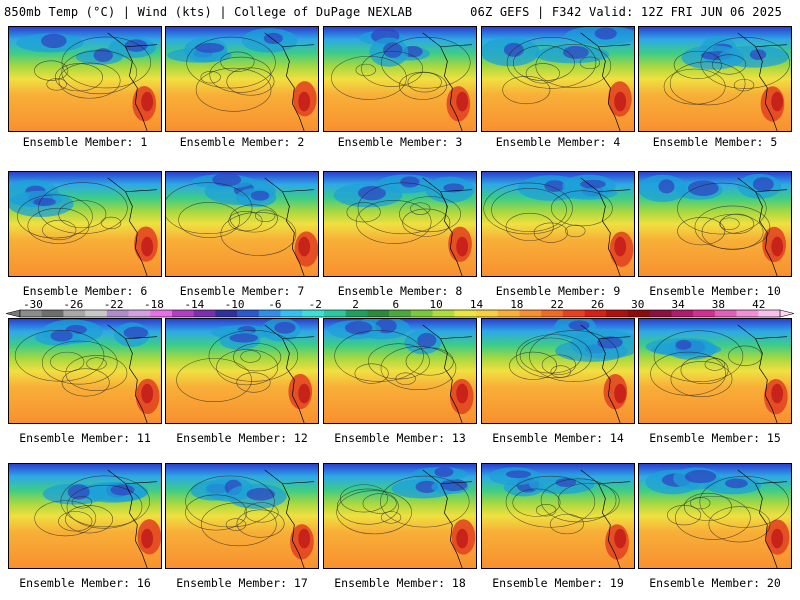  What do you see at coordinates (400, 583) in the screenshot?
I see `ensemble-member-label: Ensemble Member: 18` at bounding box center [400, 583].